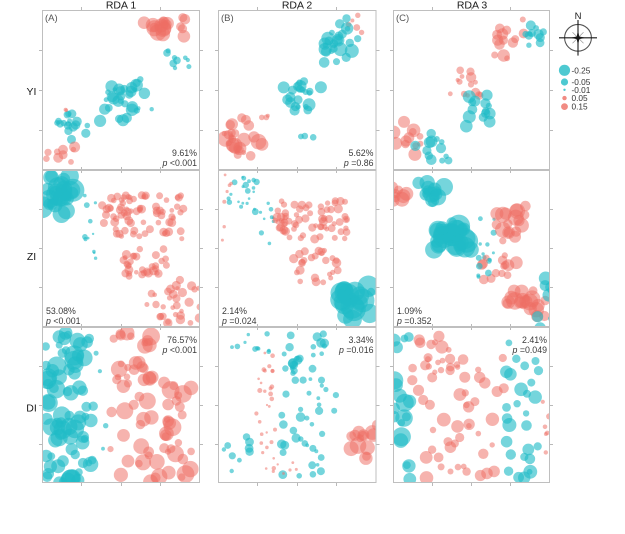  Describe the element at coordinates (581, 90) in the screenshot. I see `svg-text: -0.01` at that location.